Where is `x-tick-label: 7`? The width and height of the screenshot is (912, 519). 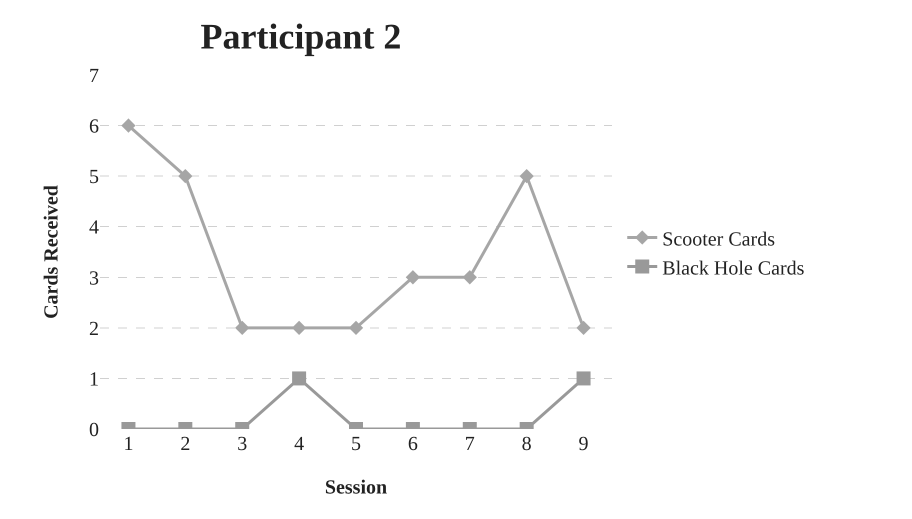
x-tick-label: 7 is located at coordinates (469, 444).